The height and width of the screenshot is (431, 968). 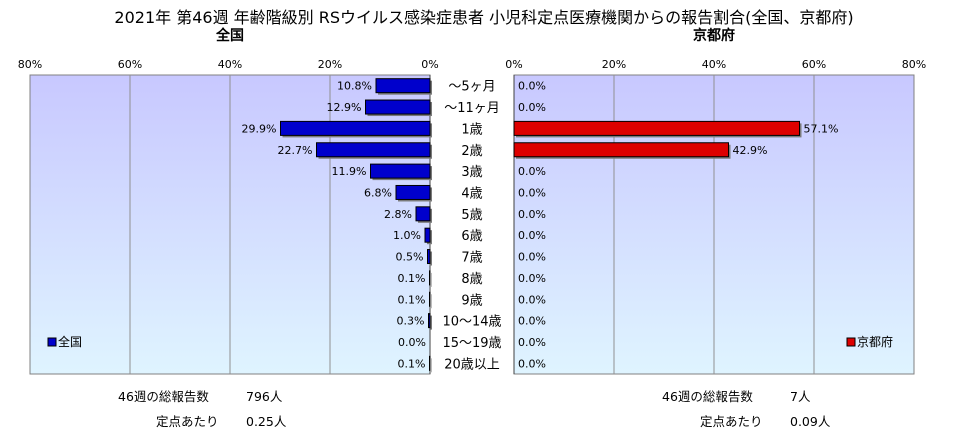 I want to click on left-tick-label: 20%, so click(x=330, y=64).